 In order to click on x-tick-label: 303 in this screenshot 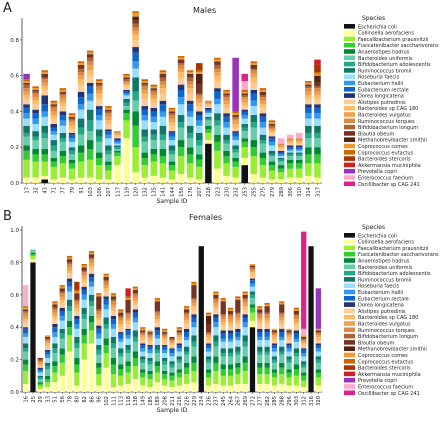, I will do `click(297, 401)`.